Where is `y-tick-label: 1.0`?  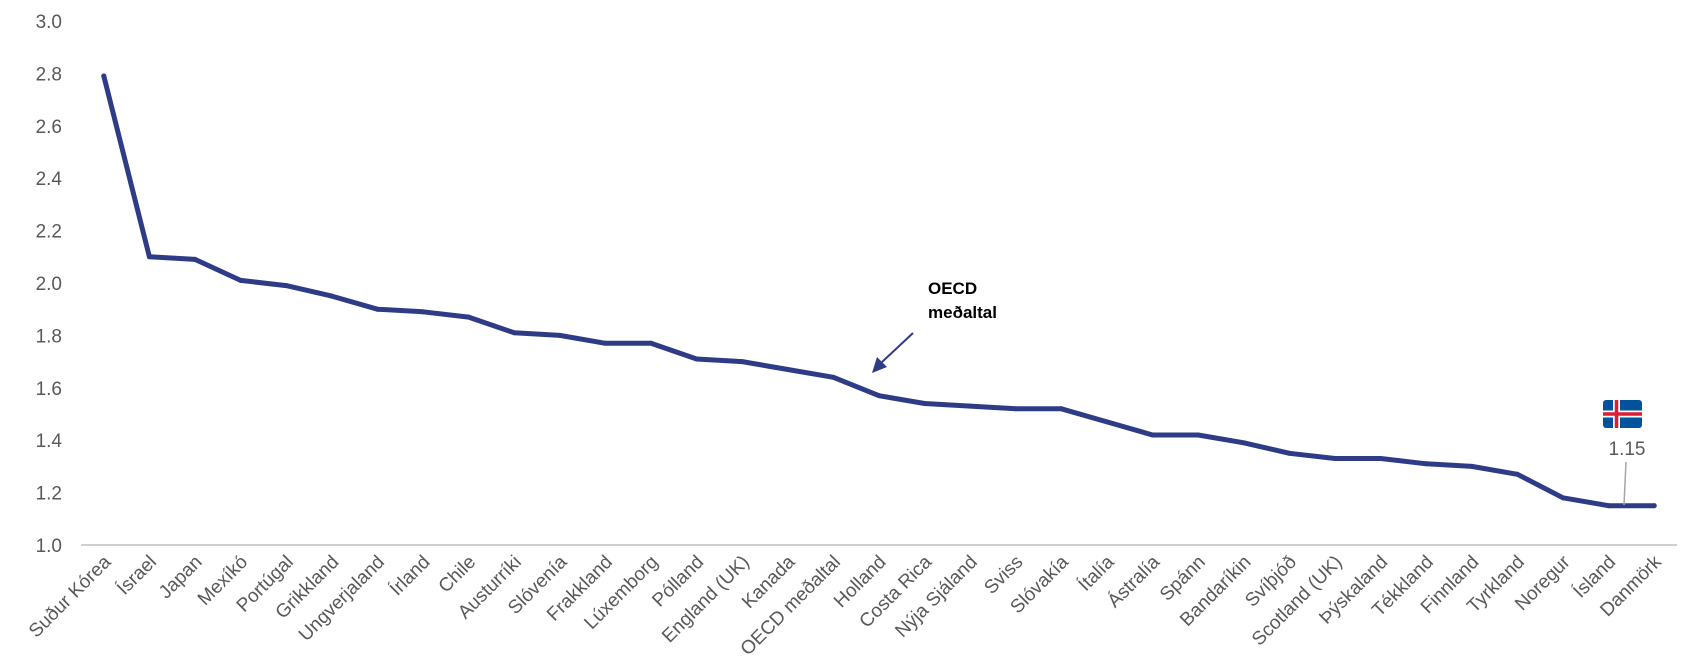 y-tick-label: 1.0 is located at coordinates (49, 546).